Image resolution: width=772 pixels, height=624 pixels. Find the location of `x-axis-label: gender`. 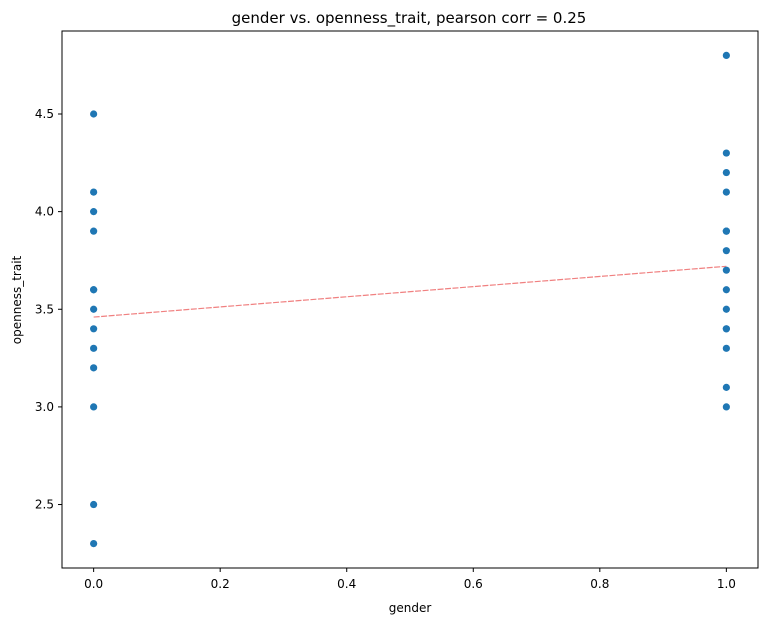

x-axis-label: gender is located at coordinates (410, 608).